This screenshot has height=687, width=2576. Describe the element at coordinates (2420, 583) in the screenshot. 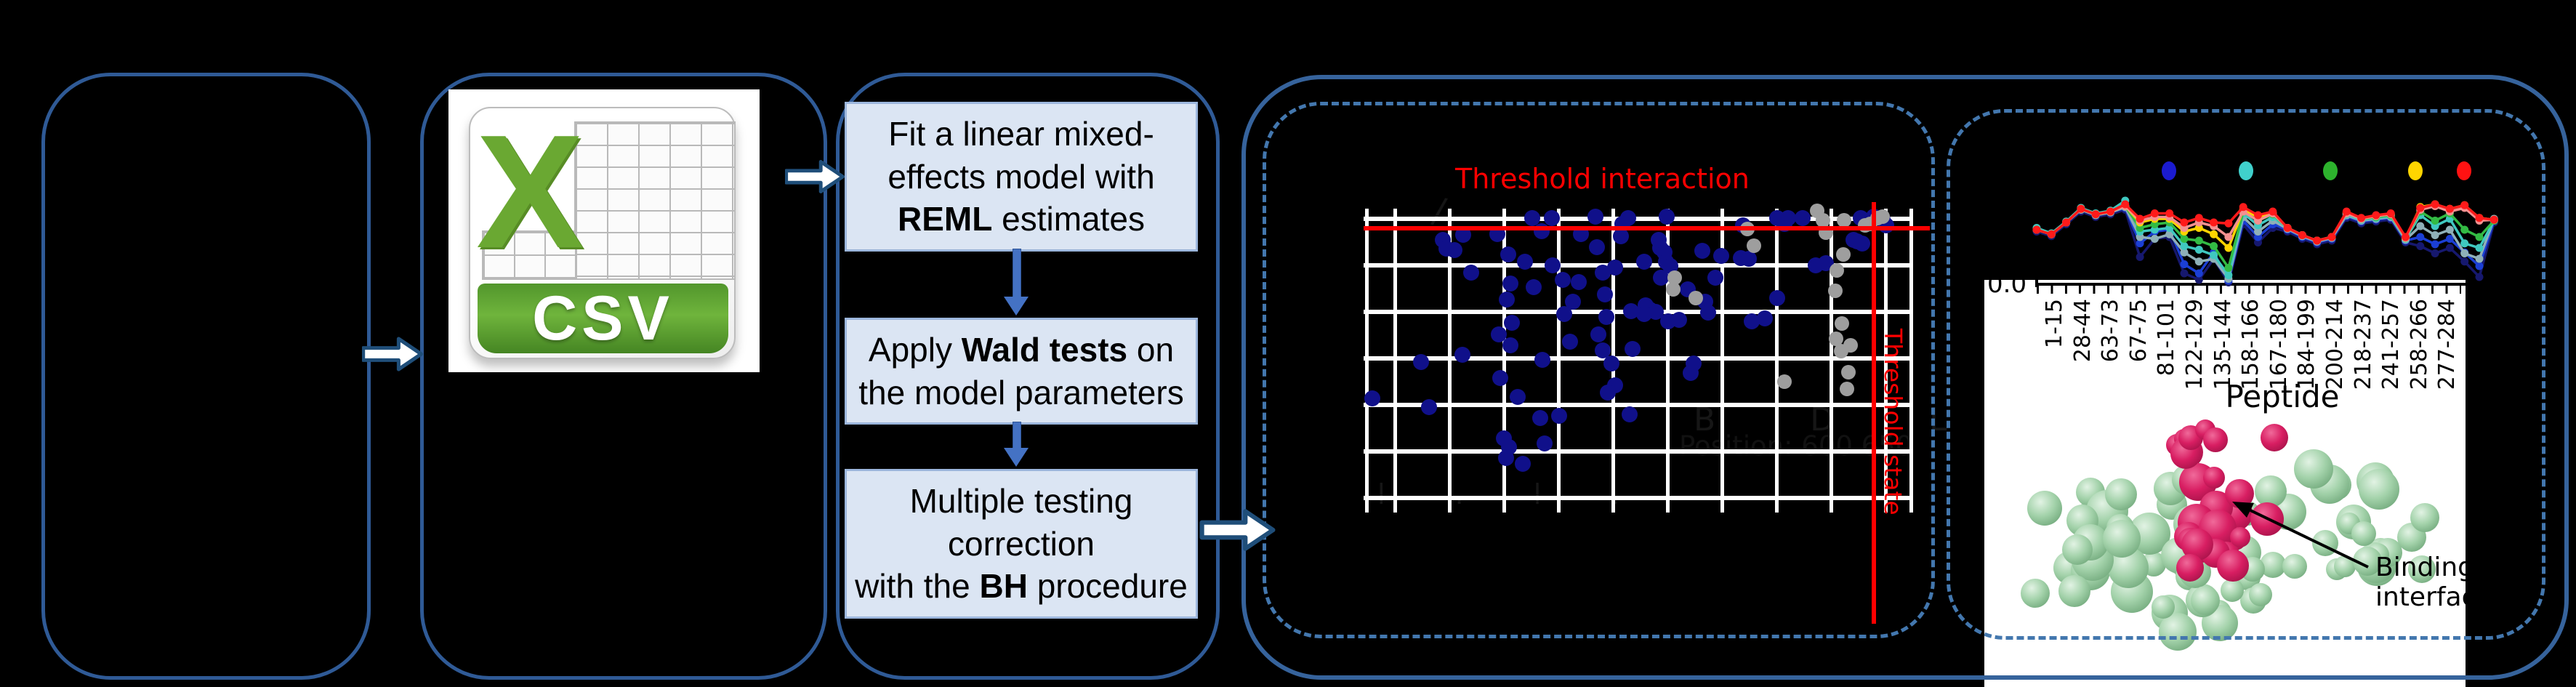

I see `binding-interface-label: Binding interface` at that location.